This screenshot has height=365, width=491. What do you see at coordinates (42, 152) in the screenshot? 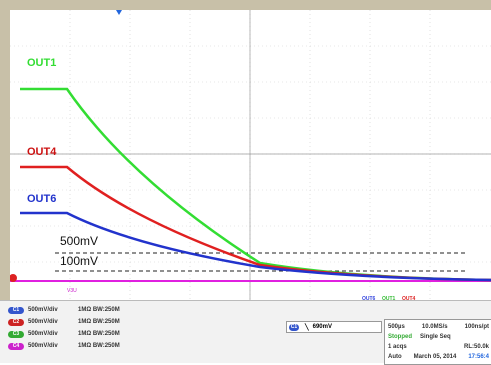
I see `out4-label: OUT4` at bounding box center [42, 152].